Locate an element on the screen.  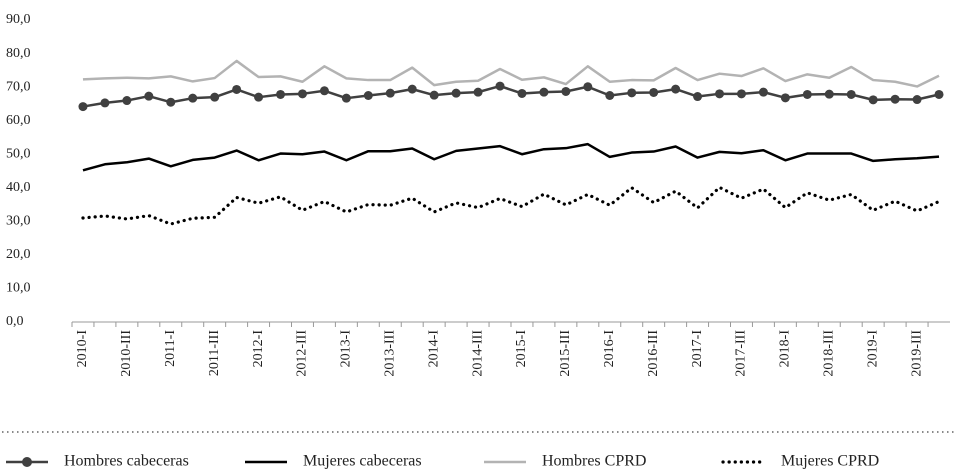
x-tick-label: 2015-I is located at coordinates (521, 349).